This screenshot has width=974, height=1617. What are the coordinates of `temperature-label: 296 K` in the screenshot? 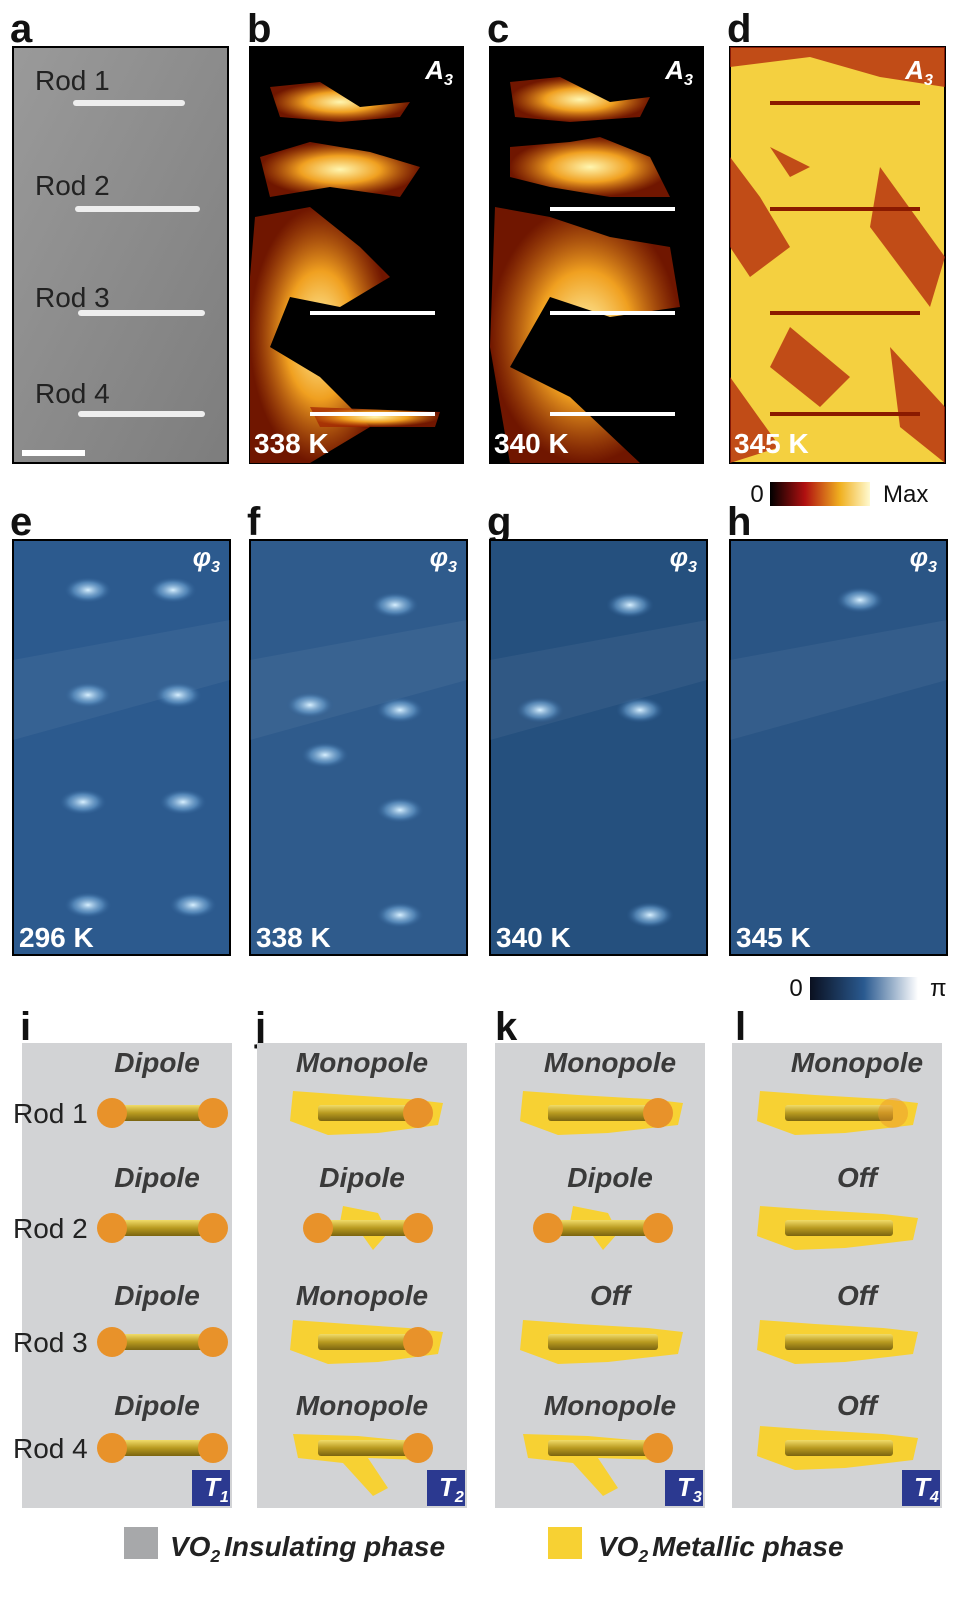 It's located at (56, 937).